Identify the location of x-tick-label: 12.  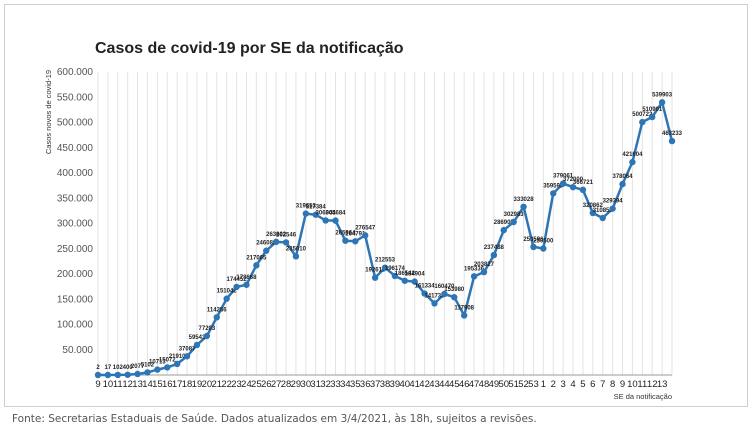
(127, 384).